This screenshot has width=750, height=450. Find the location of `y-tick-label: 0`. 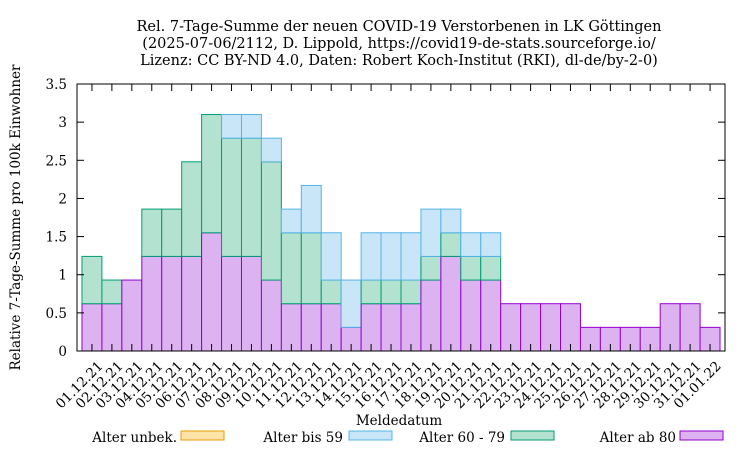

y-tick-label: 0 is located at coordinates (62, 352).